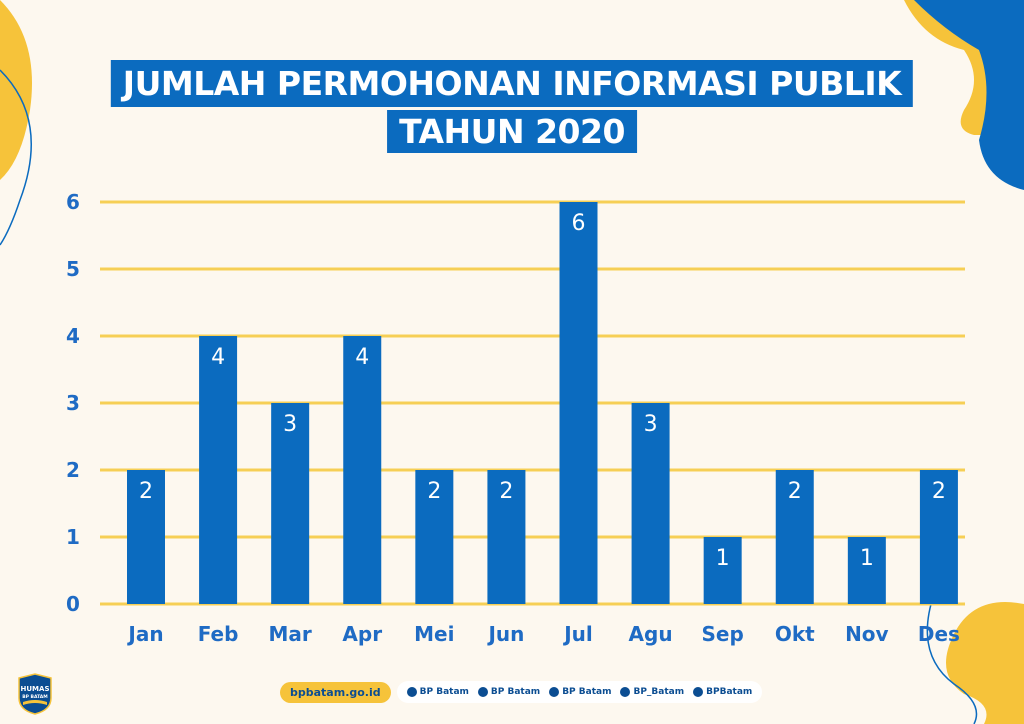 This screenshot has width=1024, height=724. I want to click on x-tick-label: Des, so click(939, 634).